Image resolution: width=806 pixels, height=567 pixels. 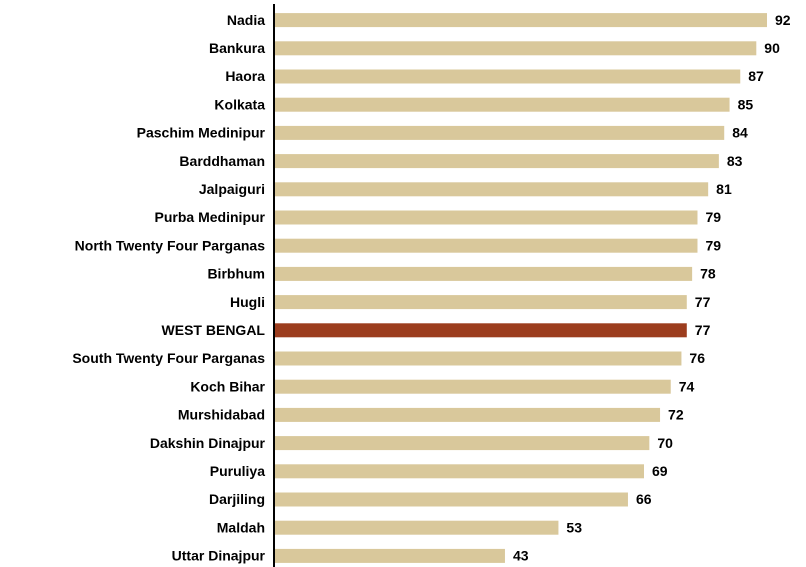 I want to click on category-label: Paschim Medinipur, so click(x=201, y=133).